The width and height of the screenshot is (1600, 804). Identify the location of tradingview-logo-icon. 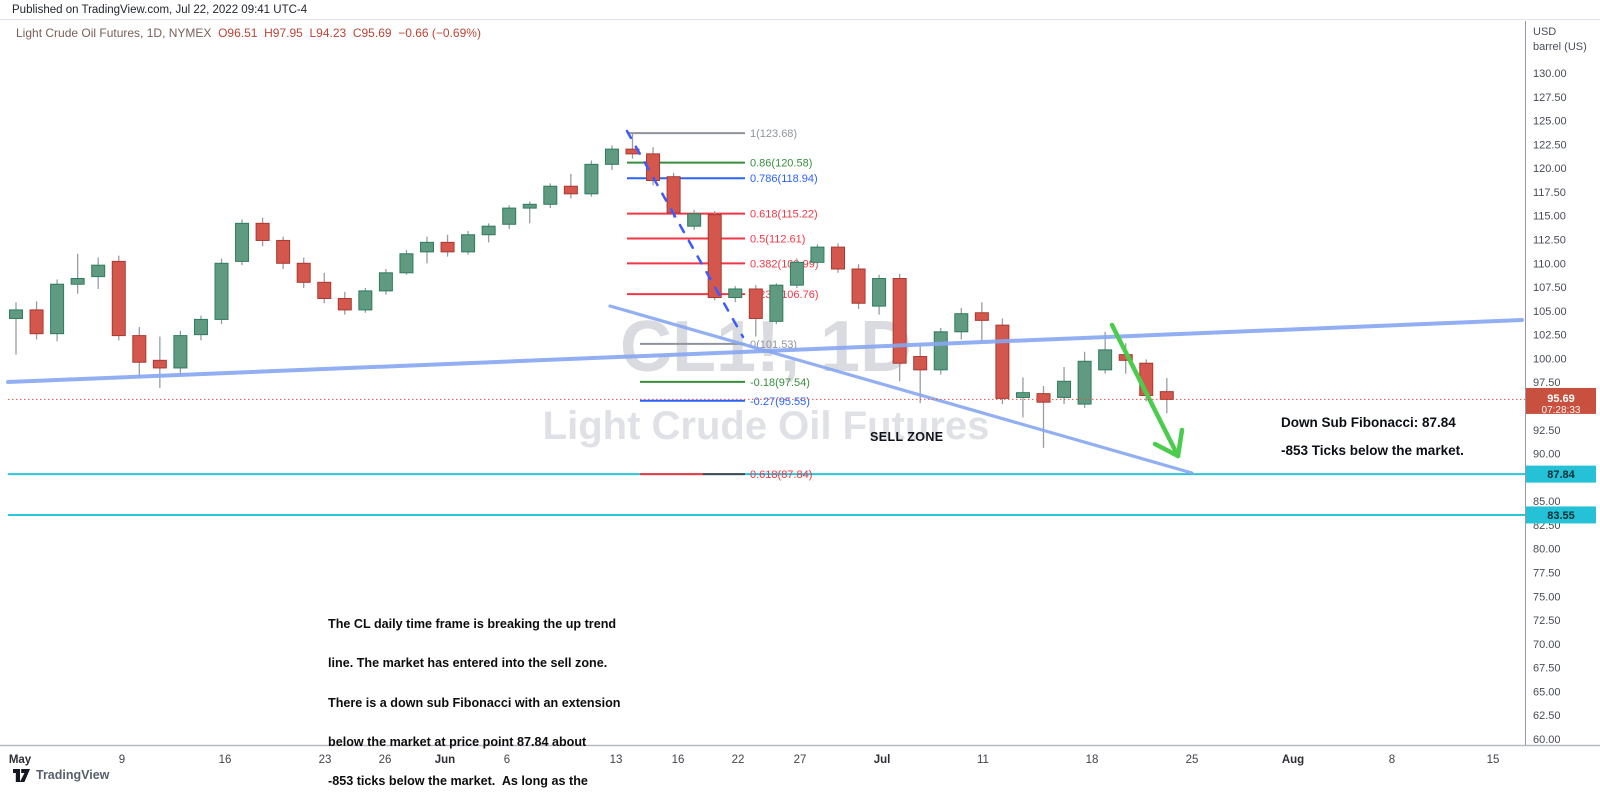
(21, 775).